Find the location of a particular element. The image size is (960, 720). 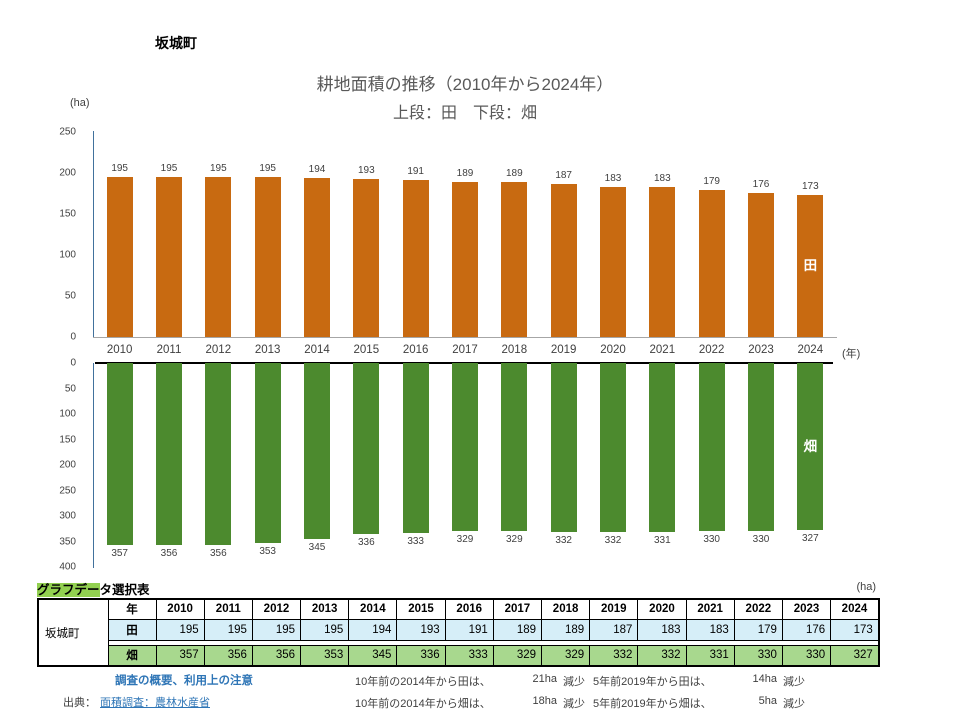

note-paddy-5yr: 5年前2019年から田は、 14ha 減少 is located at coordinates (699, 681).